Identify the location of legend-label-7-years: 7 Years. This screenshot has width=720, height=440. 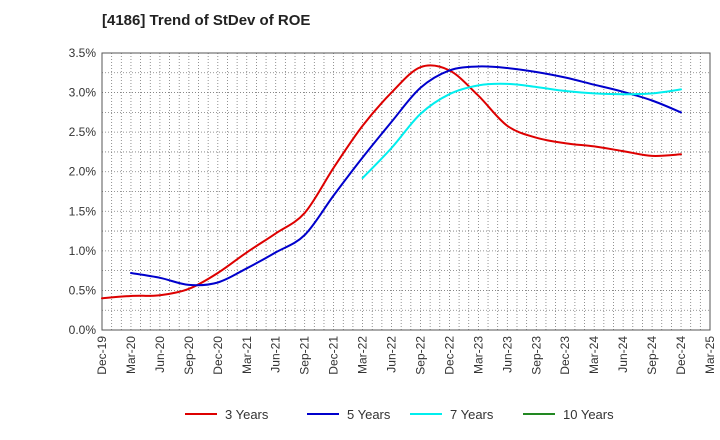
(472, 414).